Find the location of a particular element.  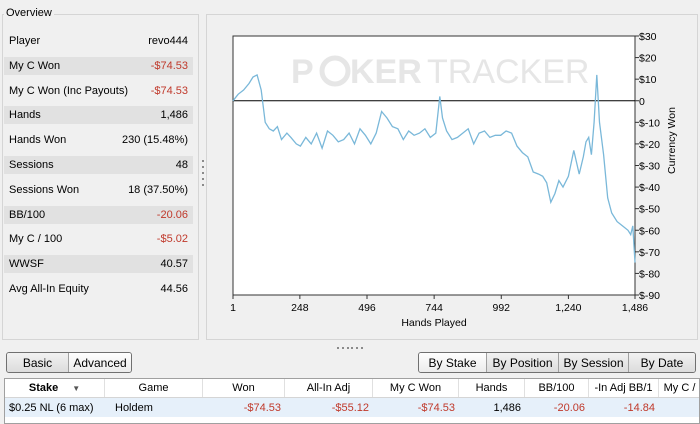

column-header: Stake ▼ is located at coordinates (55, 388).